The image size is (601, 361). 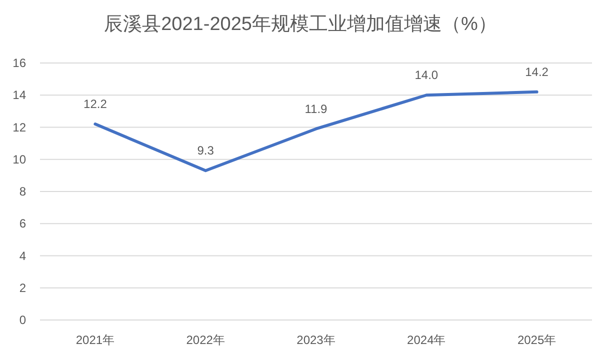 I want to click on xtick: 2021年, so click(x=95, y=340).